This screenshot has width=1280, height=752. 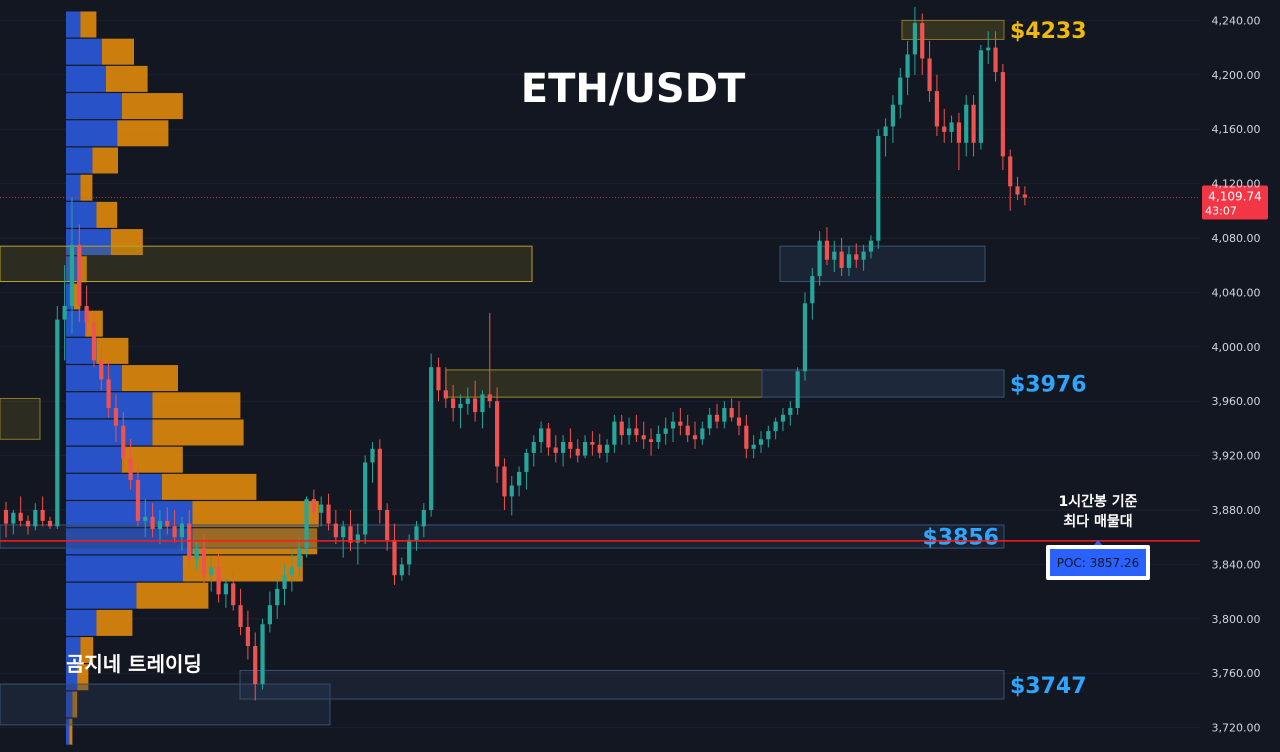 What do you see at coordinates (1236, 564) in the screenshot?
I see `y-tick-label: 3,840.00` at bounding box center [1236, 564].